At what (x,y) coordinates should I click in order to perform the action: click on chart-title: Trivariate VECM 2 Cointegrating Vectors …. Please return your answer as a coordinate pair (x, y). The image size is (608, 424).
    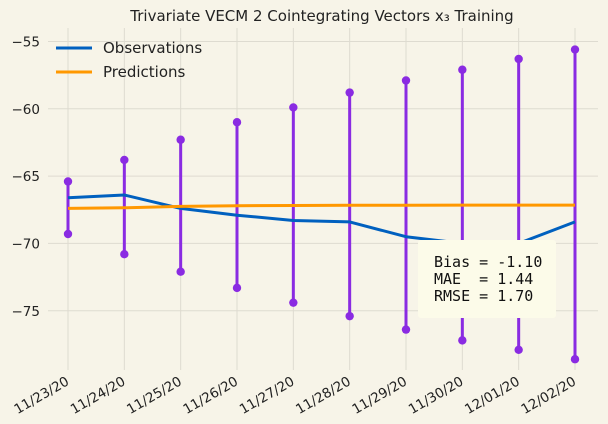
    Looking at the image, I should click on (321, 16).